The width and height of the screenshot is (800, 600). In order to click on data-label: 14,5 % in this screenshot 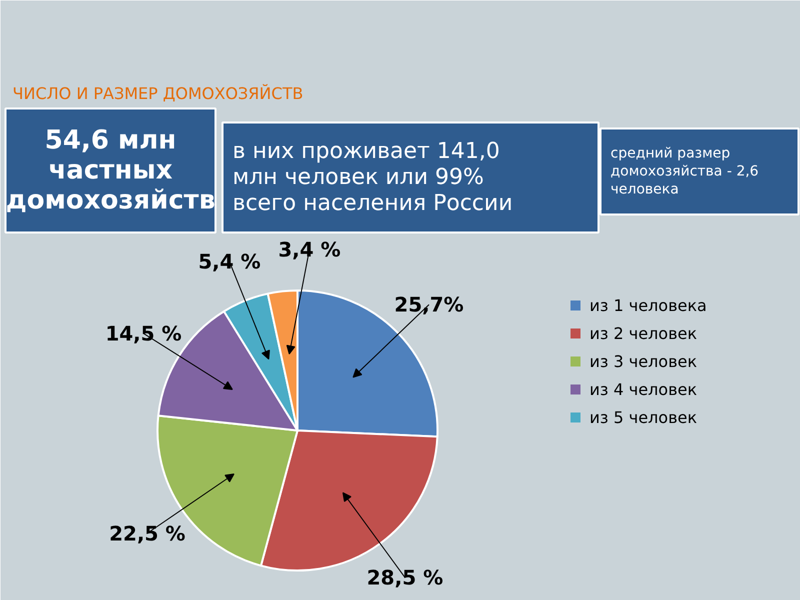, I will do `click(143, 333)`.